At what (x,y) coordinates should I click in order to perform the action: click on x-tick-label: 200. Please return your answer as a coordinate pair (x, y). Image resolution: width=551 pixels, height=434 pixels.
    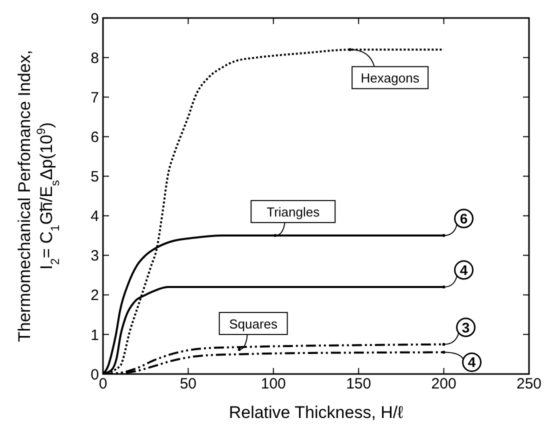
    Looking at the image, I should click on (443, 384).